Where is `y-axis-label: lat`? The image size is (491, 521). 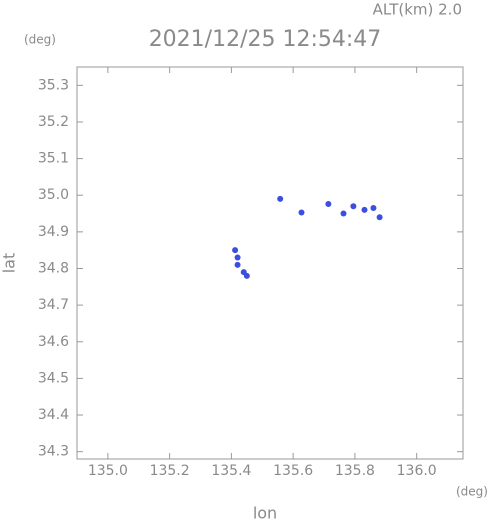
y-axis-label: lat is located at coordinates (9, 263).